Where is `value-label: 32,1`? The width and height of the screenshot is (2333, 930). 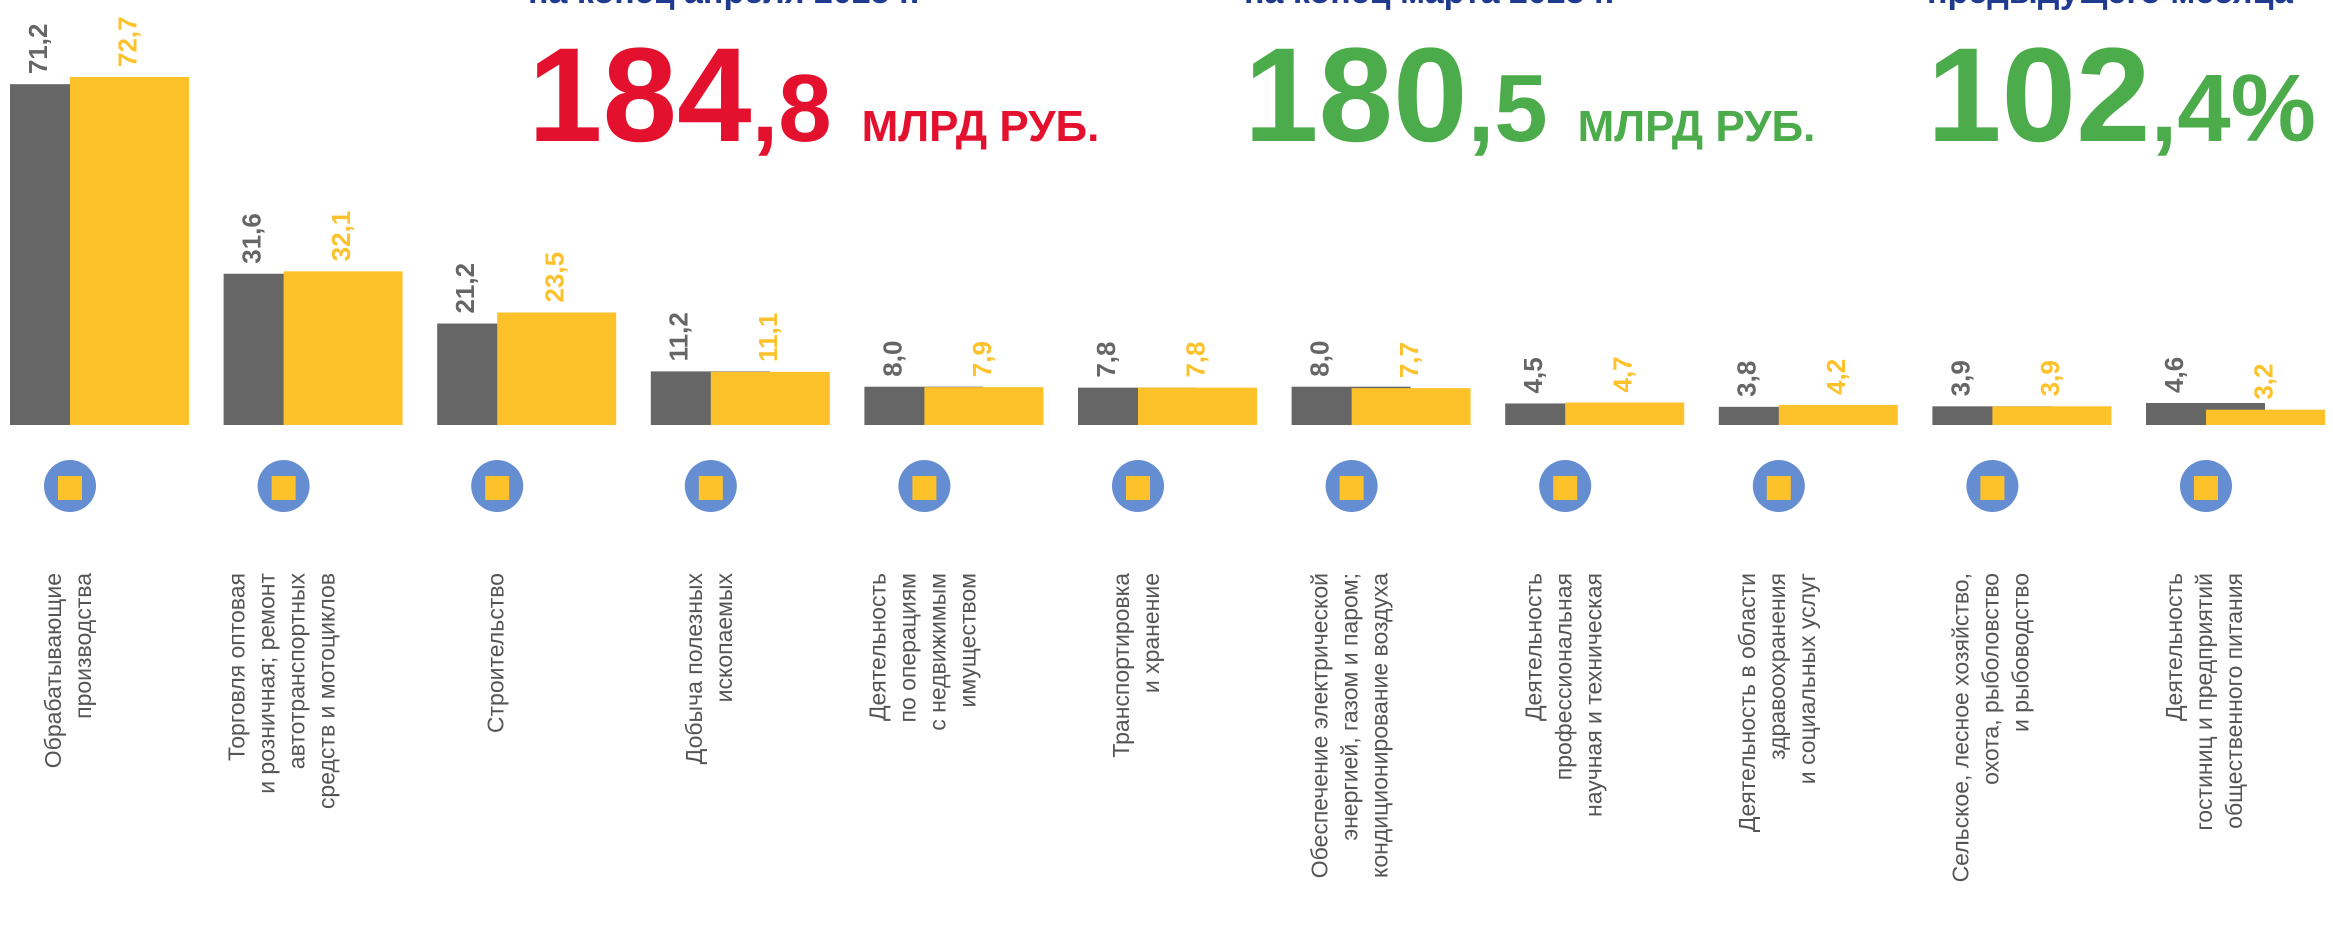
value-label: 32,1 is located at coordinates (341, 236).